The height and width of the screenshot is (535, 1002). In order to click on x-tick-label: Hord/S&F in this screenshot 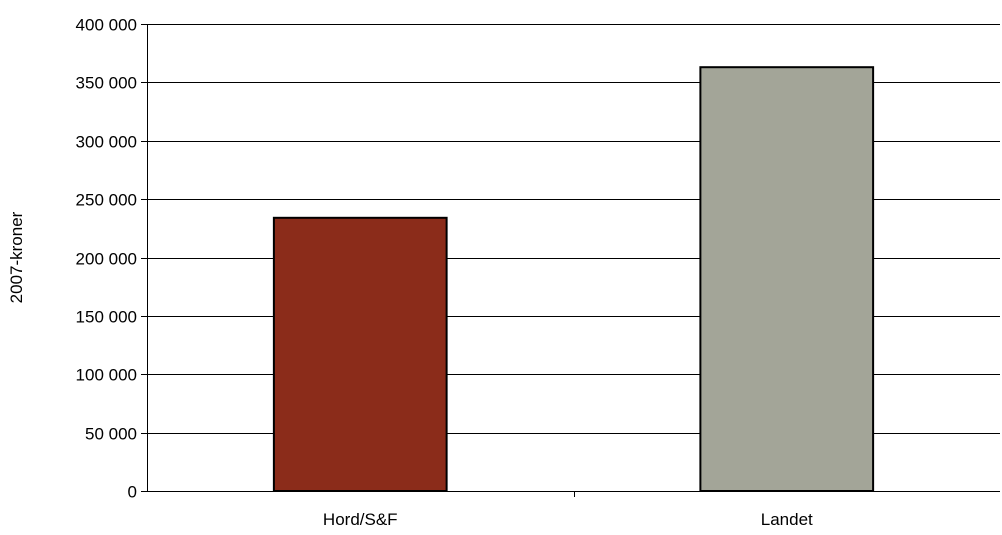, I will do `click(360, 519)`.